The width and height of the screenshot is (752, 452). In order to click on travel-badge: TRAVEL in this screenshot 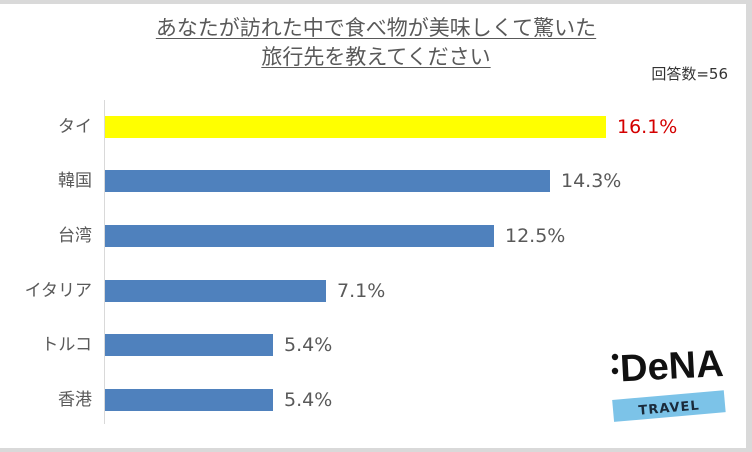, I will do `click(669, 406)`.